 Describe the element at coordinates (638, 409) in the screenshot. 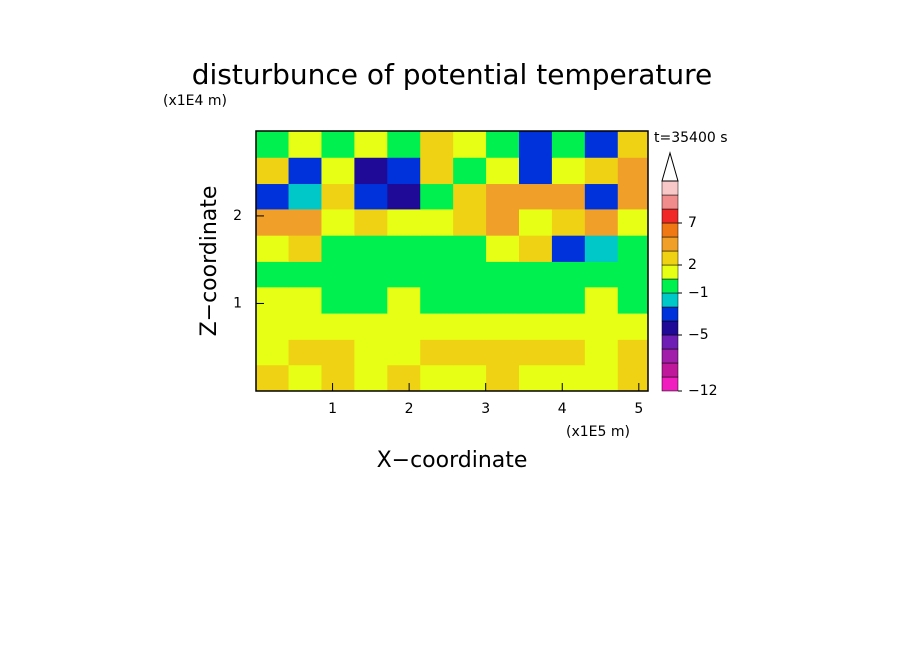

I see `x-tick-label: 5` at that location.